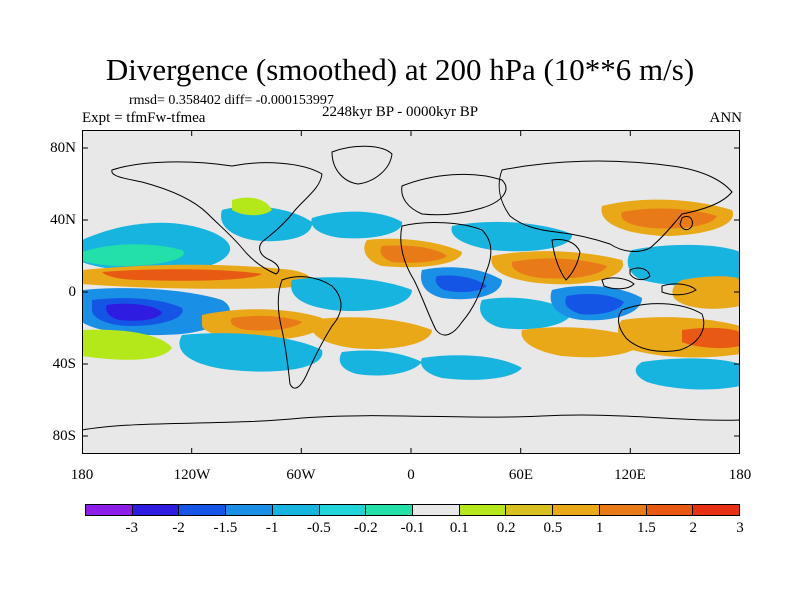 The image size is (800, 600). I want to click on colorbar-label: 0.5, so click(553, 528).